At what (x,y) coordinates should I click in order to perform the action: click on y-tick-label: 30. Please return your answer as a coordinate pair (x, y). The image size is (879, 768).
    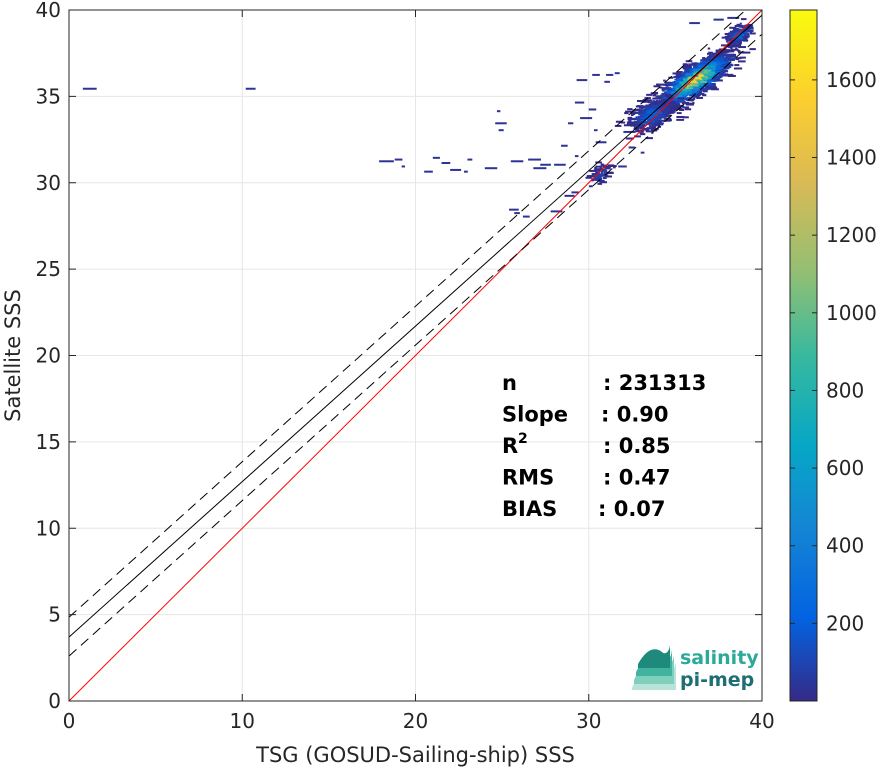
    Looking at the image, I should click on (48, 183).